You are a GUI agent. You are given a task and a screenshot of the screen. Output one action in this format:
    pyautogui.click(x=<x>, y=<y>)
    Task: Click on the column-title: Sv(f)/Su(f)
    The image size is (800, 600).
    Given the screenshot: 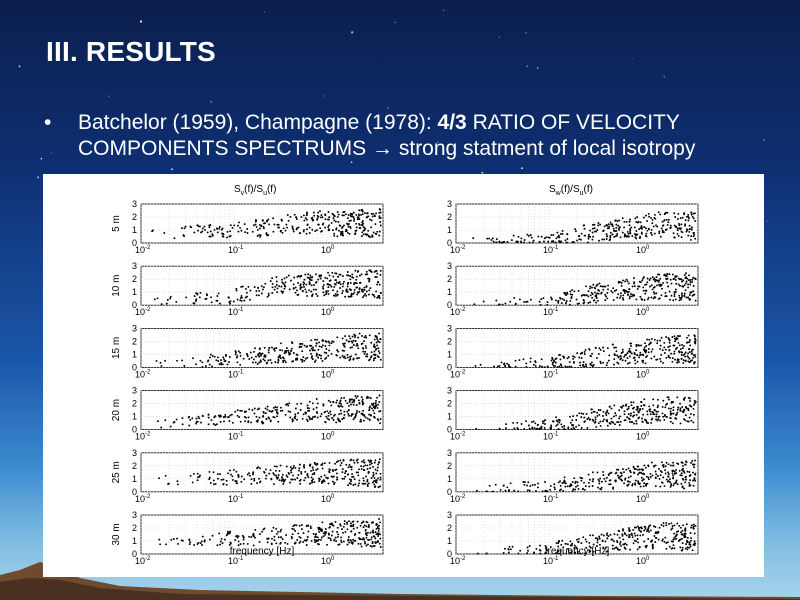 What is the action you would take?
    pyautogui.click(x=255, y=190)
    